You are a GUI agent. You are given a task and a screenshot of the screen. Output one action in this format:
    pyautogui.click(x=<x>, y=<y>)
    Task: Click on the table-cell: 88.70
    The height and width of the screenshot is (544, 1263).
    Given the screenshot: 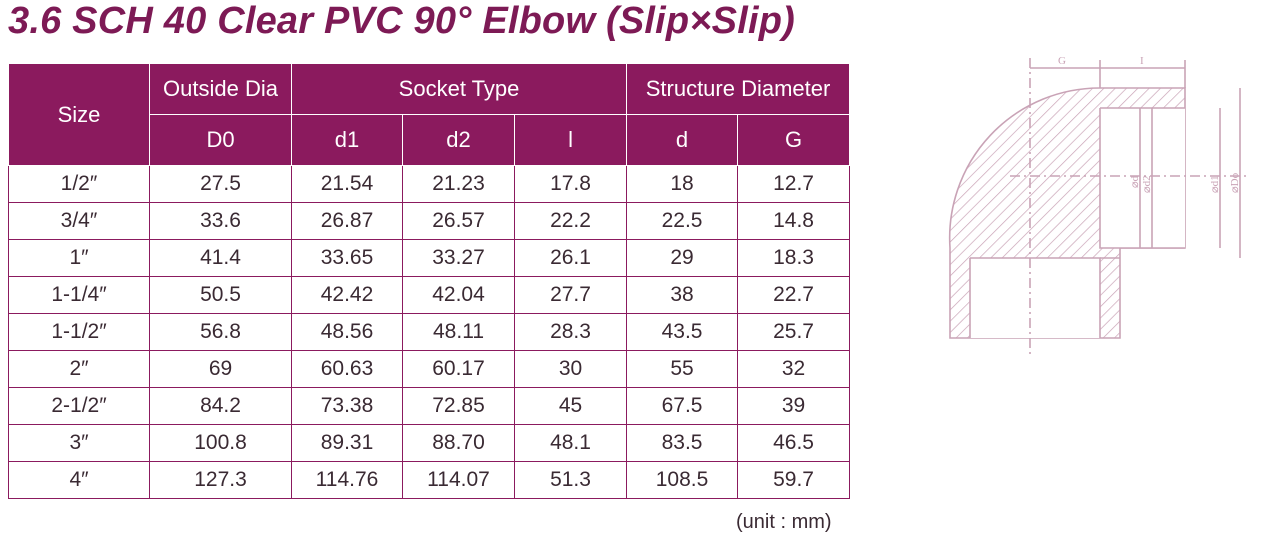 What is the action you would take?
    pyautogui.click(x=458, y=443)
    